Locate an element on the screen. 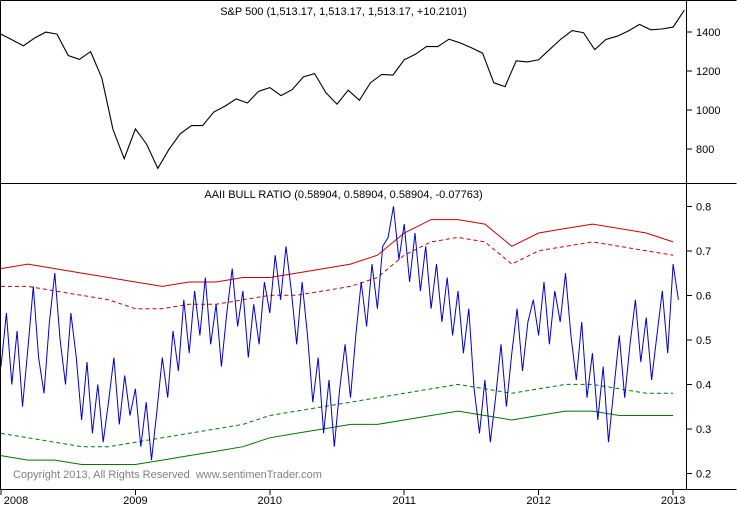 This screenshot has width=737, height=511. x-tick-label: 2013 is located at coordinates (673, 501).